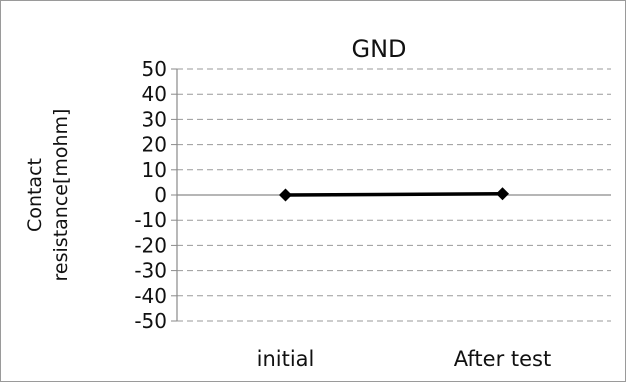  Describe the element at coordinates (378, 49) in the screenshot. I see `chart-title: GND` at that location.